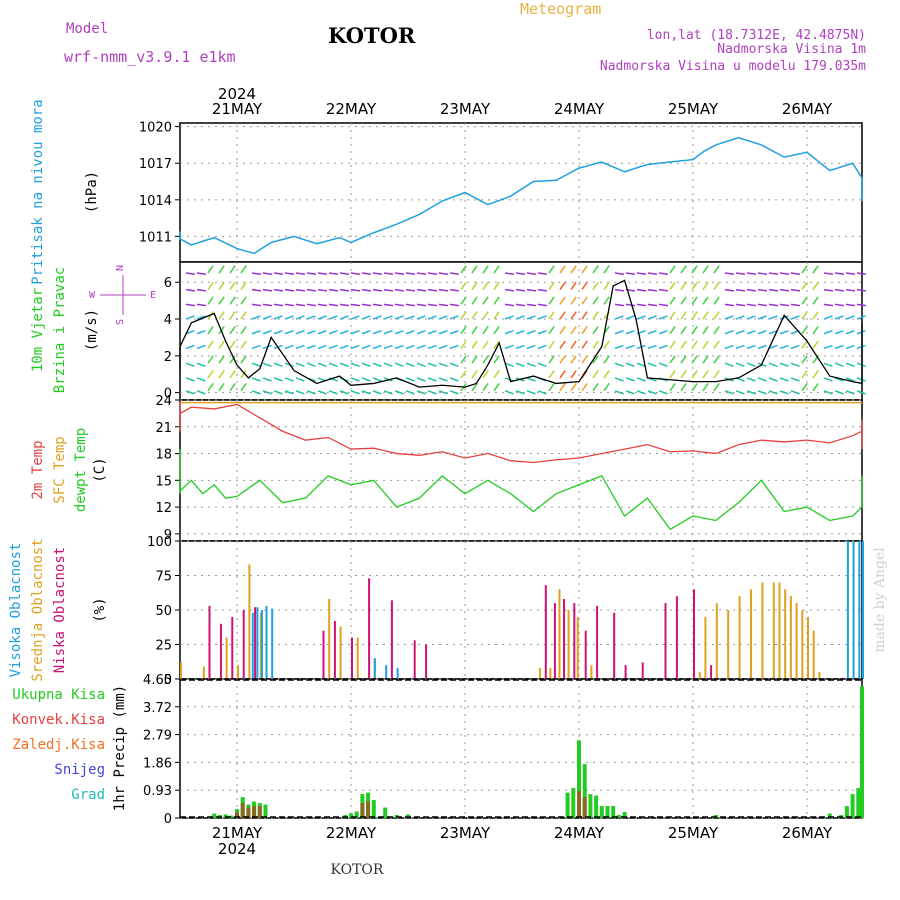  I want to click on temp-ylabel-dewpt: dewpt Temp, so click(81, 470).